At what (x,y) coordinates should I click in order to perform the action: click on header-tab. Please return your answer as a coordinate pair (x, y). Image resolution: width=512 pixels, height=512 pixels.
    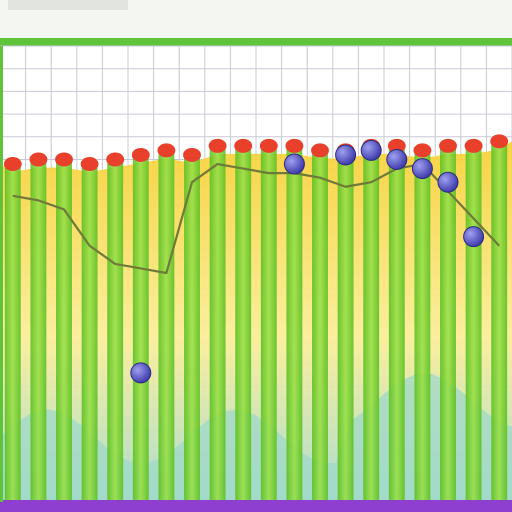
    Looking at the image, I should click on (68, 5).